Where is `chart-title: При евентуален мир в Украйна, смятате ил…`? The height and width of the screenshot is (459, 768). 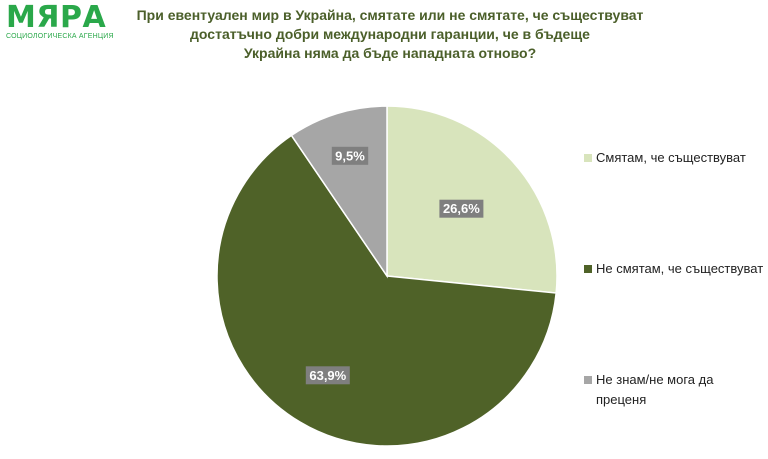
chart-title: При евентуален мир в Украйна, смятате ил… is located at coordinates (390, 34).